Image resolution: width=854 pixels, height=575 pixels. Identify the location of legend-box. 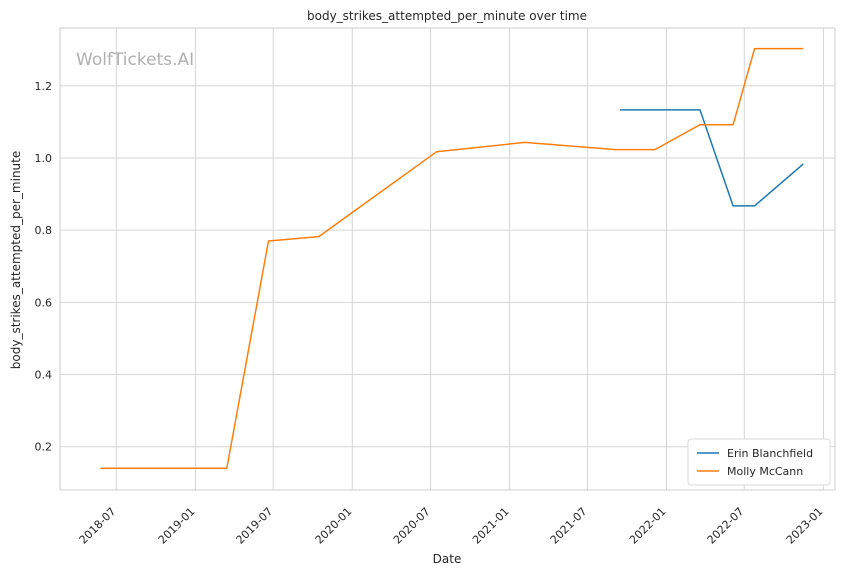
(759, 462).